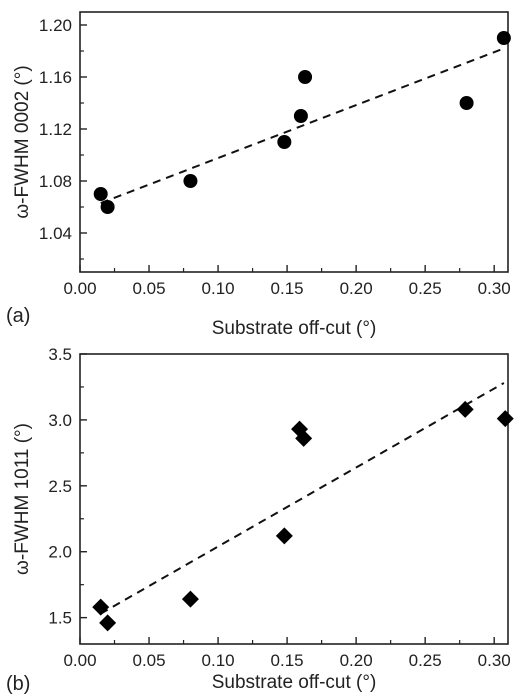 The width and height of the screenshot is (520, 696). Describe the element at coordinates (55, 129) in the screenshot. I see `y-tick-label: 1.12` at that location.